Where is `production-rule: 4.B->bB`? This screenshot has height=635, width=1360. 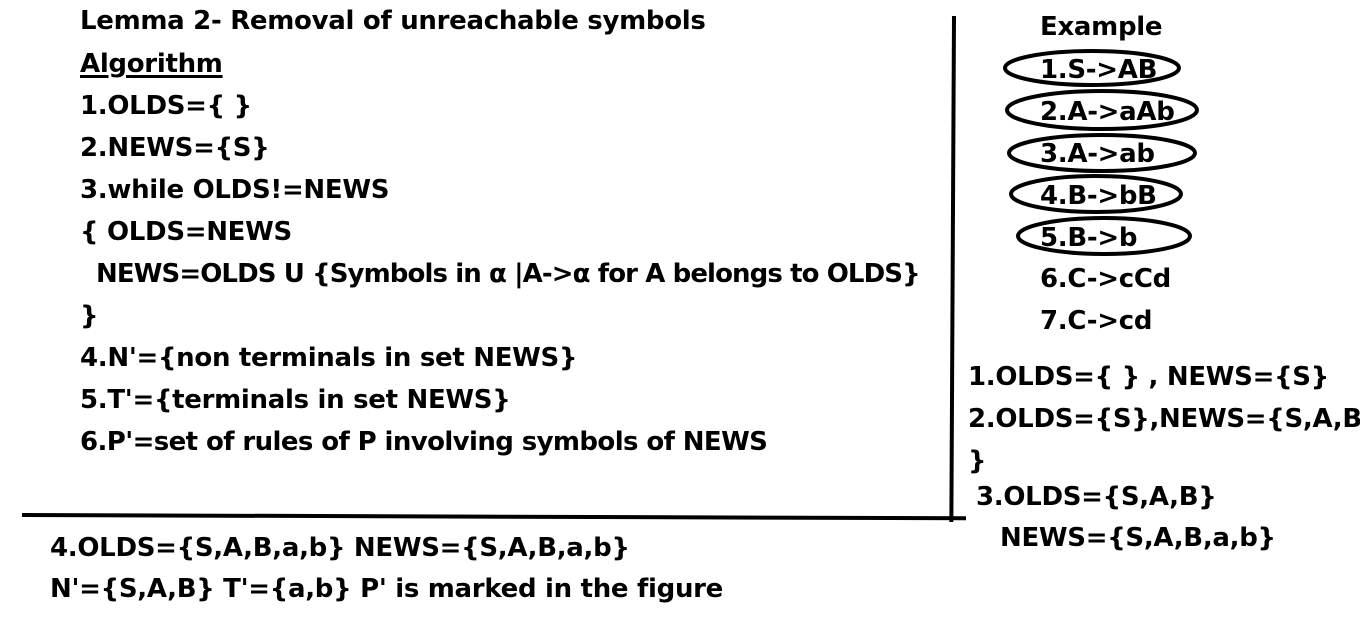 production-rule: 4.B->bB is located at coordinates (1098, 196).